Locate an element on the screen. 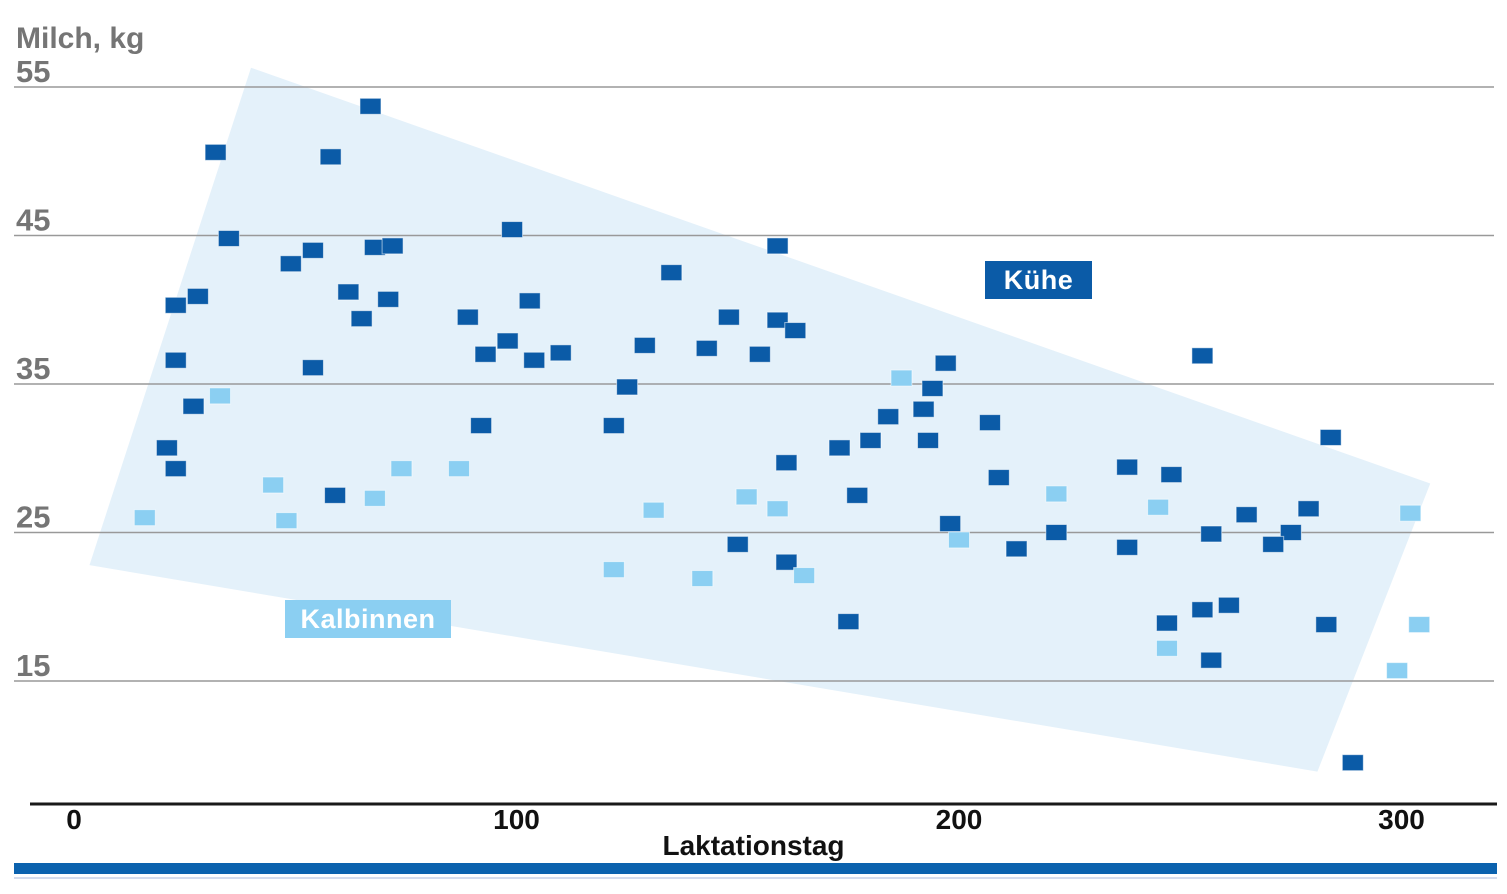 The height and width of the screenshot is (894, 1507). legend-kalbinnen: Kalbinnen is located at coordinates (368, 619).